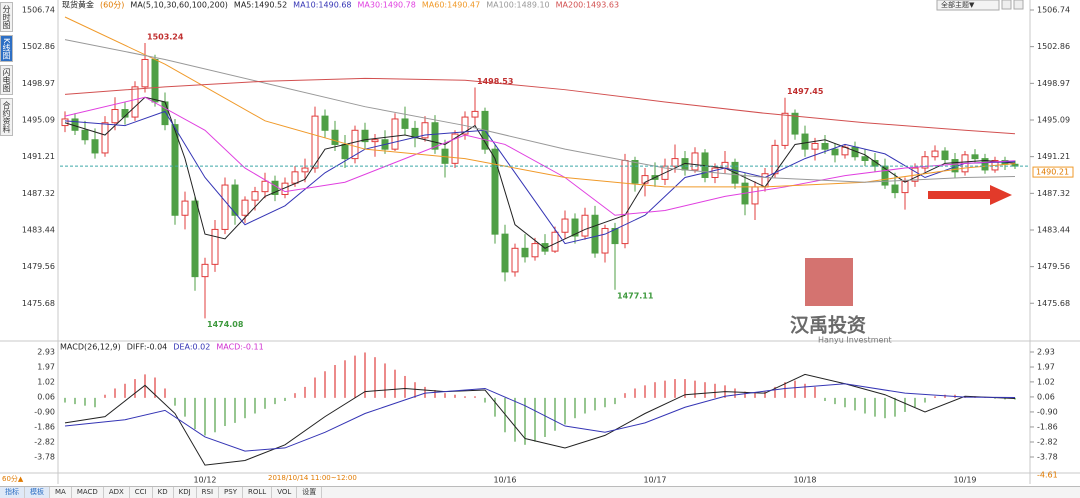 This screenshot has width=1080, height=498. What do you see at coordinates (78, 5) in the screenshot?
I see `legend-item: 现货黄金` at bounding box center [78, 5].